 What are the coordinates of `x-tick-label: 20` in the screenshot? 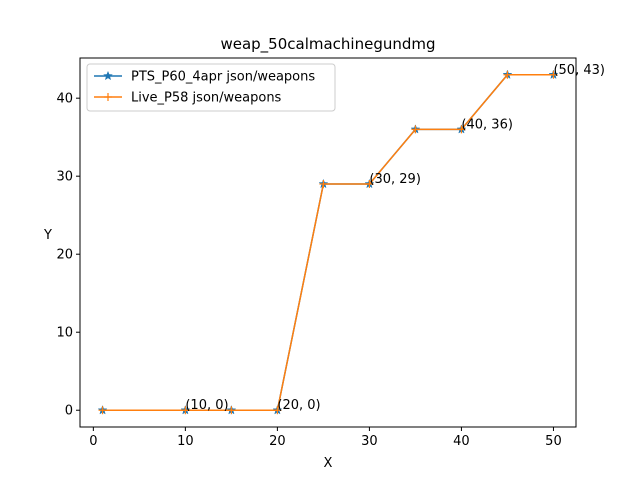 It's located at (277, 441).